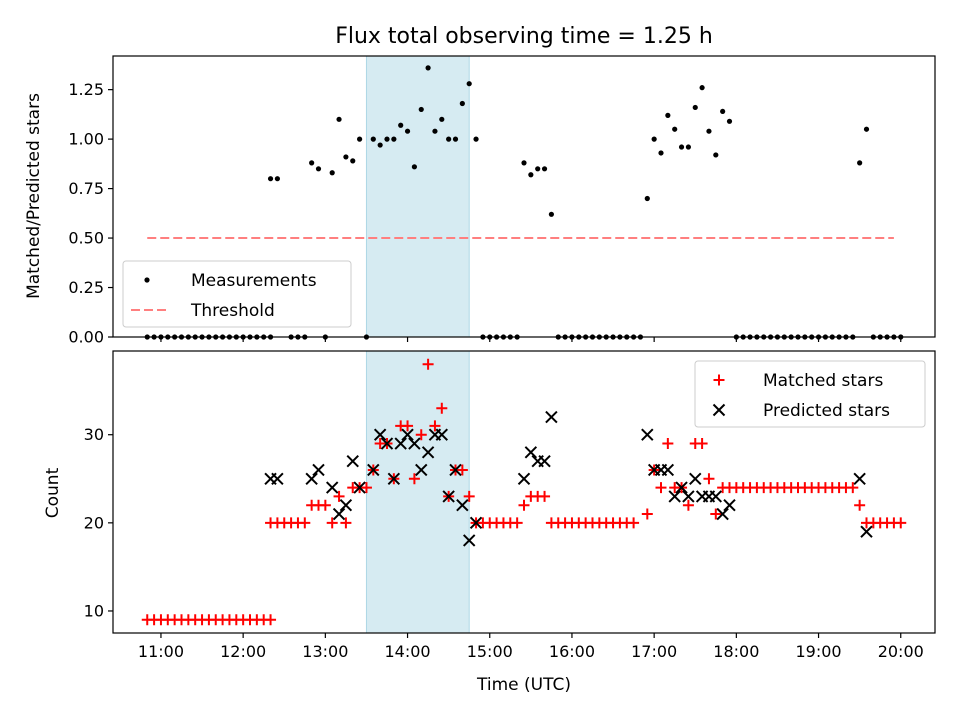  I want to click on x-tick-label: 20:00, so click(901, 651).